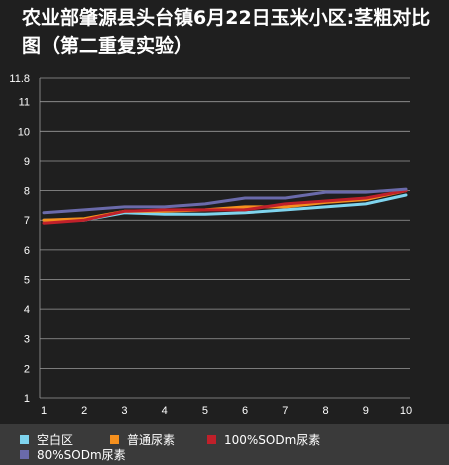  I want to click on x-tick-label: 6, so click(245, 411).